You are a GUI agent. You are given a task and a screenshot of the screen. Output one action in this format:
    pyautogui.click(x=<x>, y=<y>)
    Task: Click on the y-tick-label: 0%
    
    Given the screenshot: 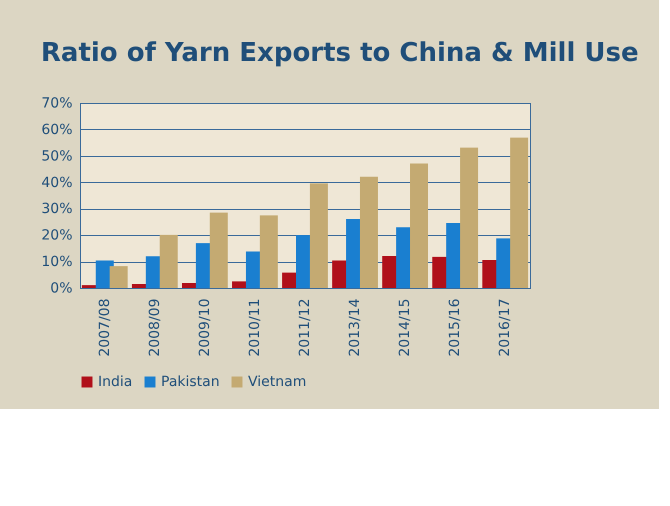 What is the action you would take?
    pyautogui.click(x=61, y=288)
    